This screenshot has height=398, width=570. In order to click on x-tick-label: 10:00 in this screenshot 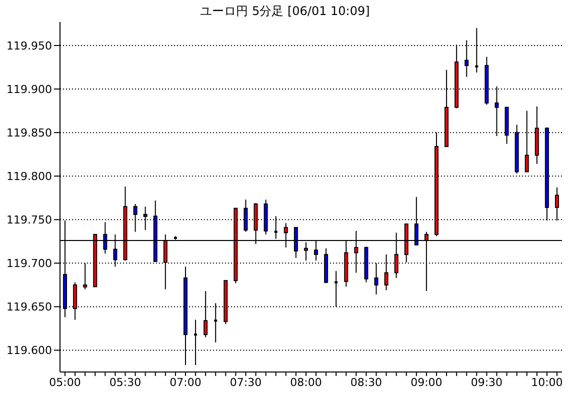, I will do `click(547, 382)`.